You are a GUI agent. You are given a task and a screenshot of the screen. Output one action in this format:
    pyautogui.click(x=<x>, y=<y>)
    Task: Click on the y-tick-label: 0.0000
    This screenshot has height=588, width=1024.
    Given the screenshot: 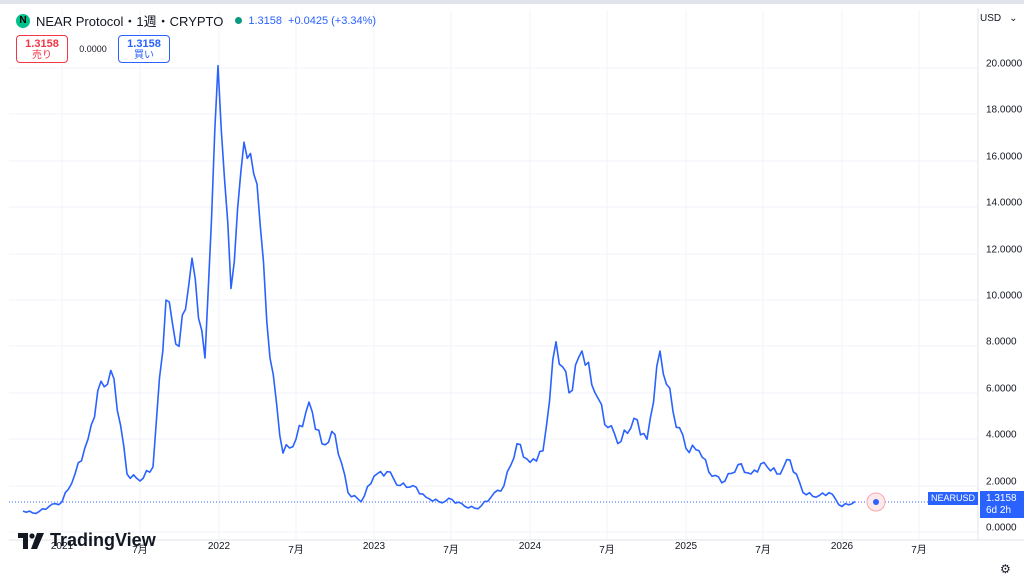 What is the action you would take?
    pyautogui.click(x=1001, y=528)
    